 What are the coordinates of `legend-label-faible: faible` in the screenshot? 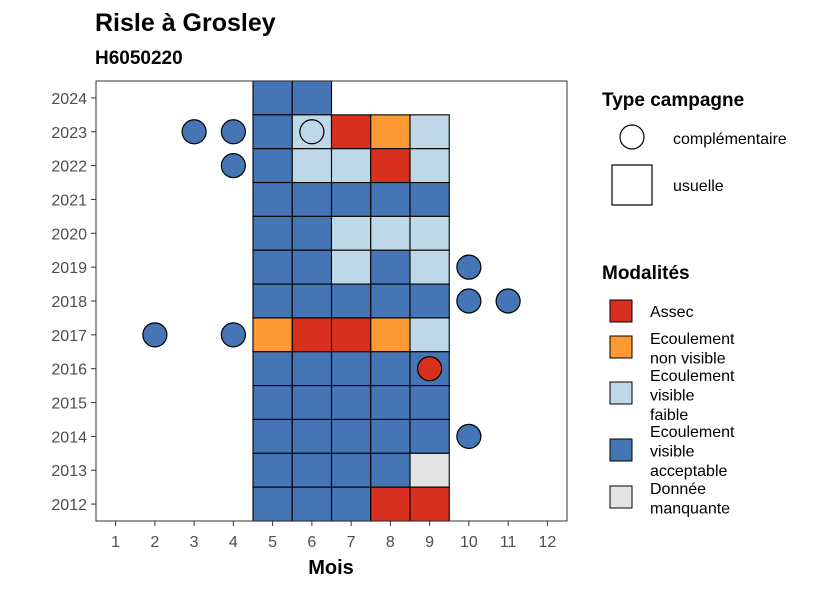 It's located at (669, 415).